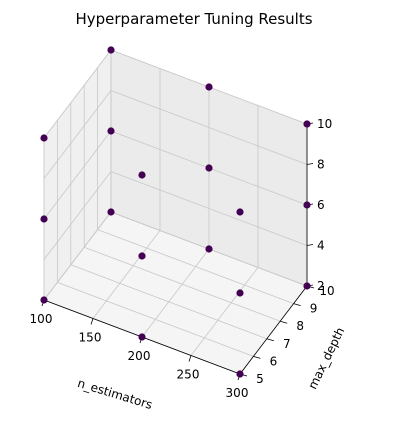 The width and height of the screenshot is (407, 421). I want to click on chart-title: Hyperparameter Tuning Results, so click(193, 19).